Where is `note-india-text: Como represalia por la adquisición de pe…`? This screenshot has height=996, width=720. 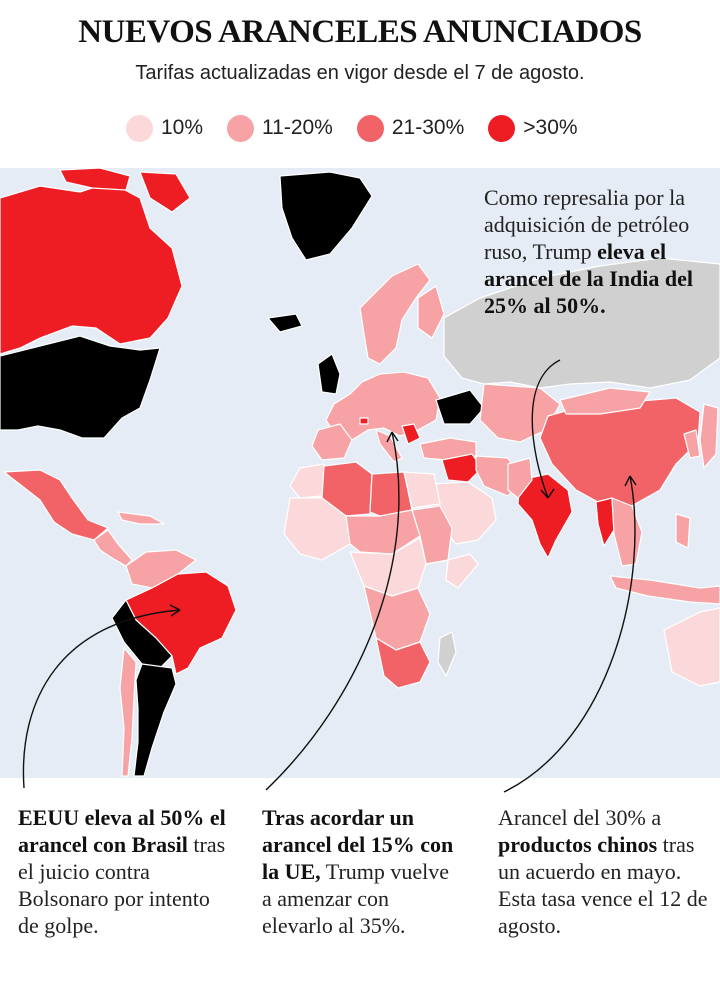 note-india-text: Como represalia por la adquisición de pe… is located at coordinates (587, 224).